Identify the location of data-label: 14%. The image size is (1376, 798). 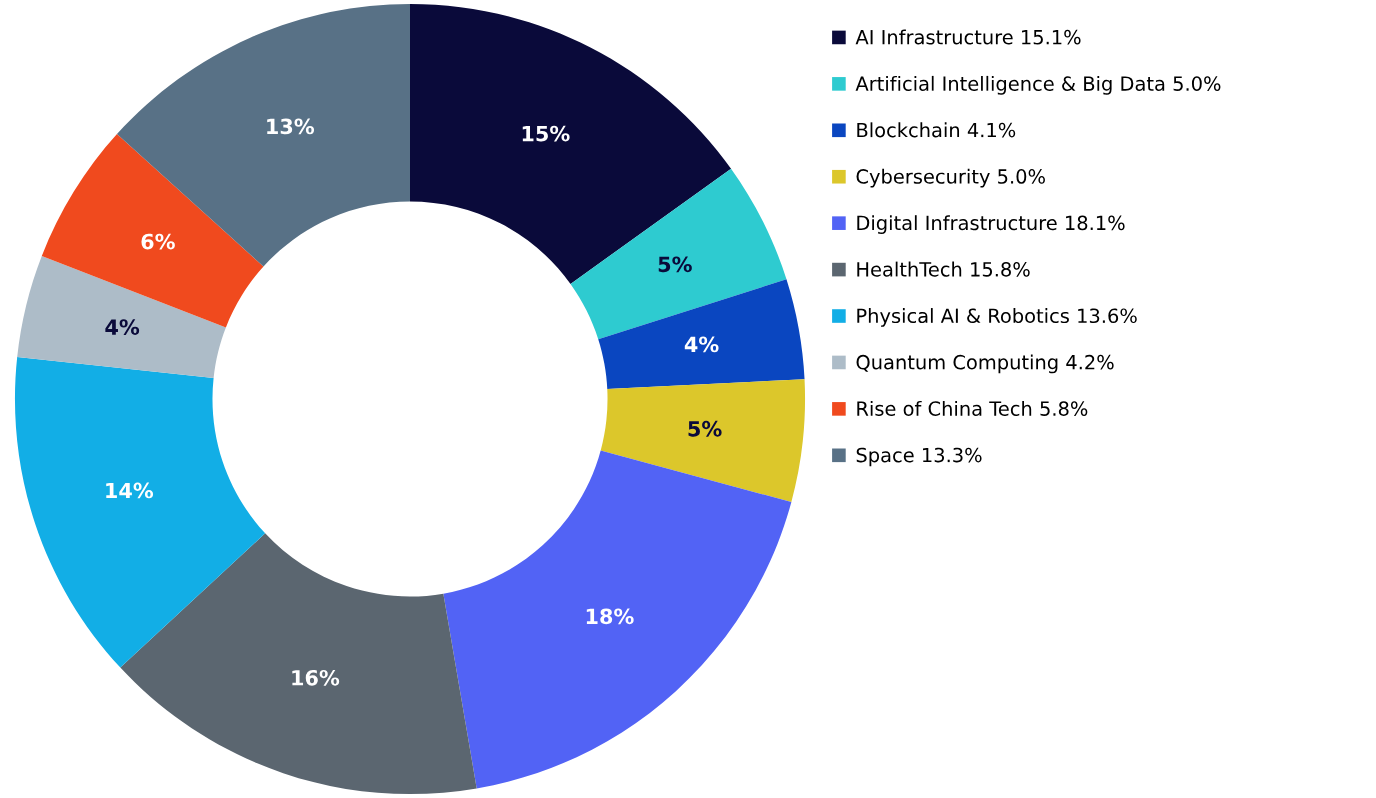
(130, 490).